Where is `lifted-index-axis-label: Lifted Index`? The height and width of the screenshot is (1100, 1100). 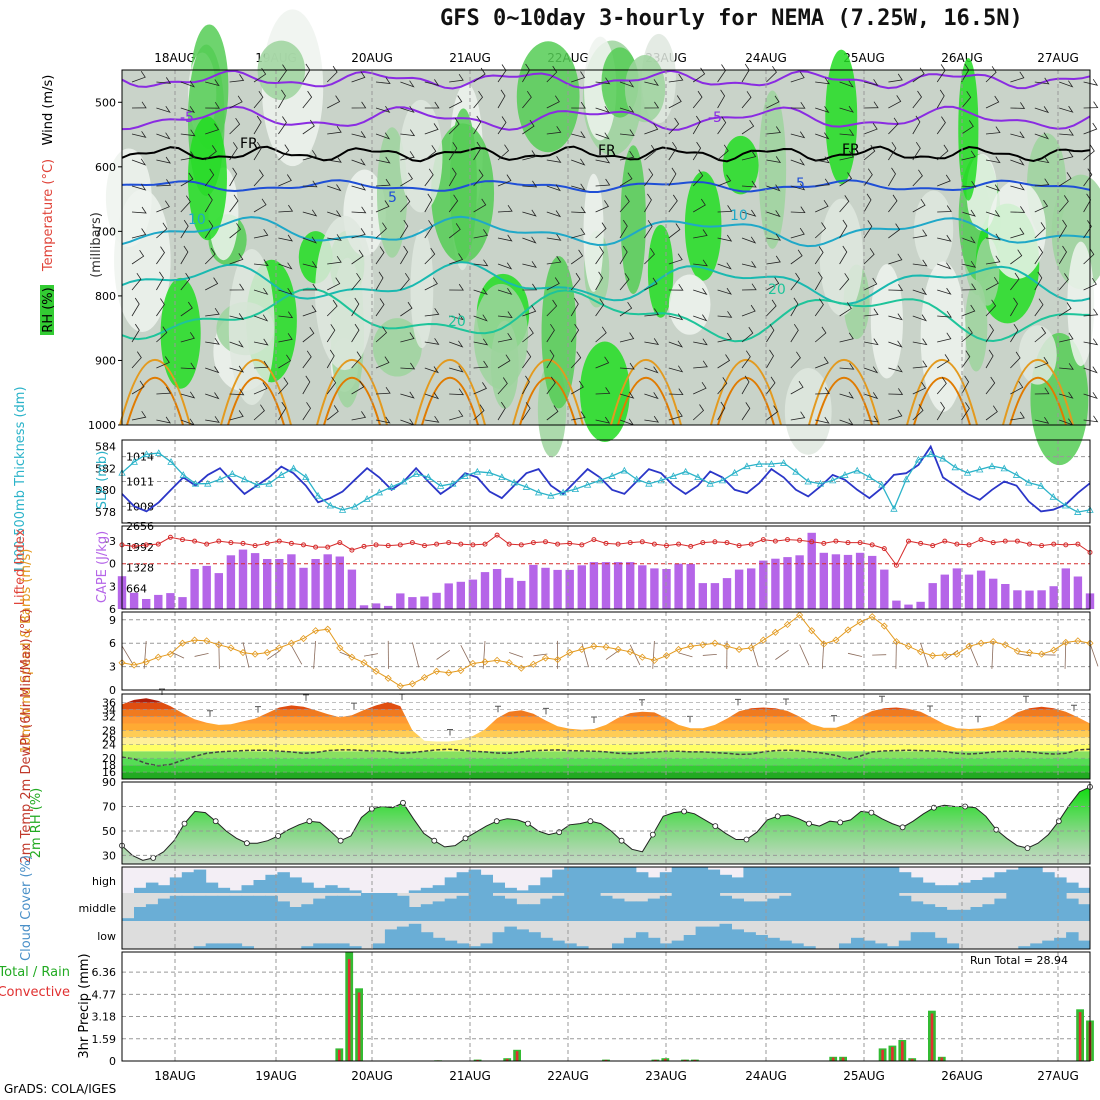 lifted-index-axis-label: Lifted Index is located at coordinates (20, 566).